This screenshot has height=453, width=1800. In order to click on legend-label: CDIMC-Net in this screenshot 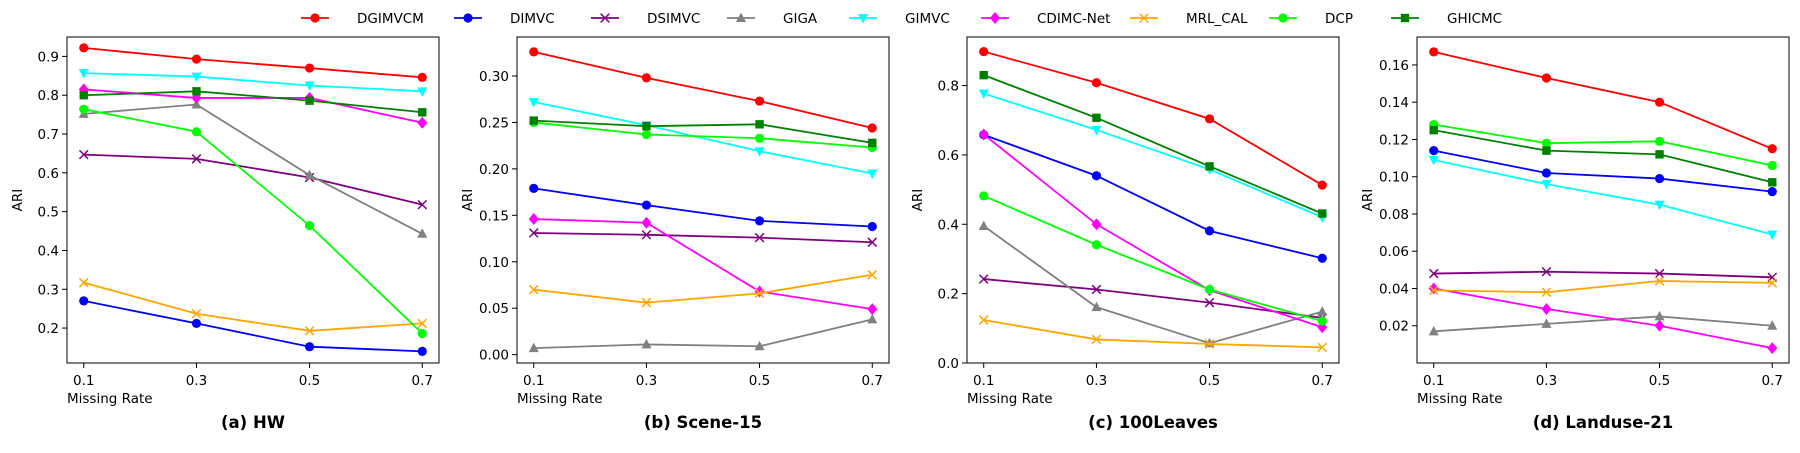, I will do `click(1073, 19)`.